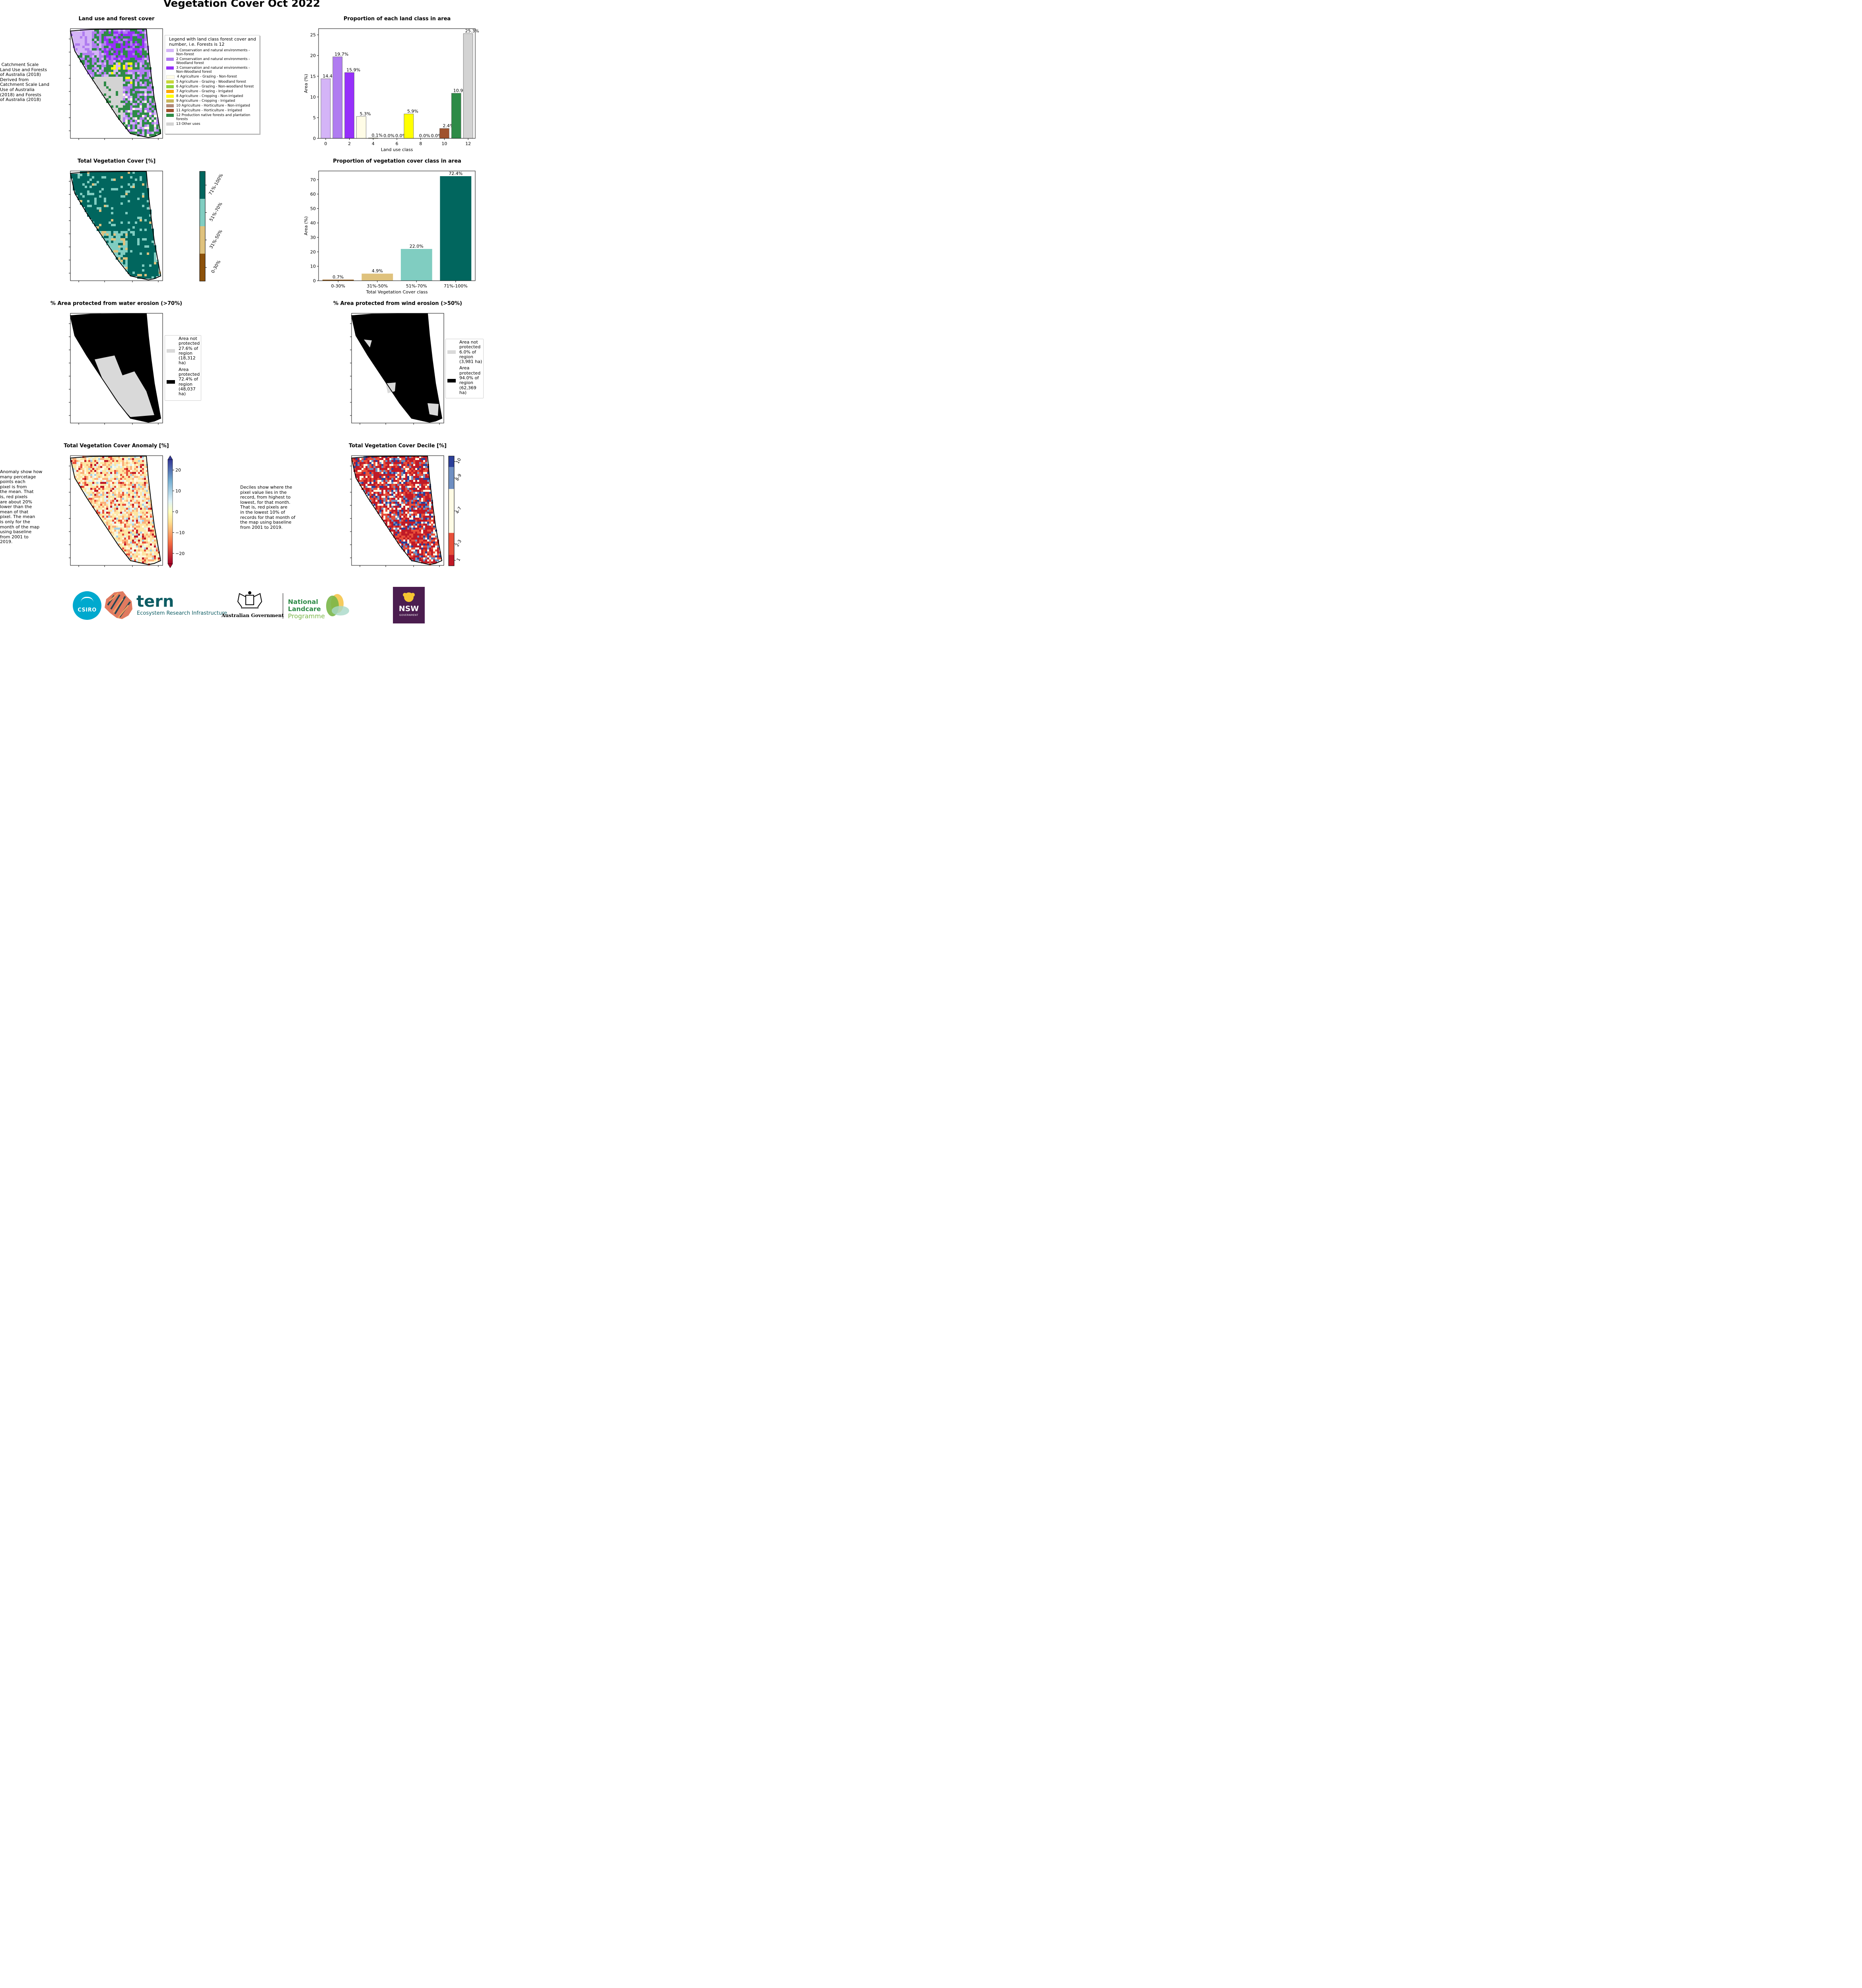 The width and height of the screenshot is (1862, 1988). I want to click on legend-swatch, so click(170, 86).